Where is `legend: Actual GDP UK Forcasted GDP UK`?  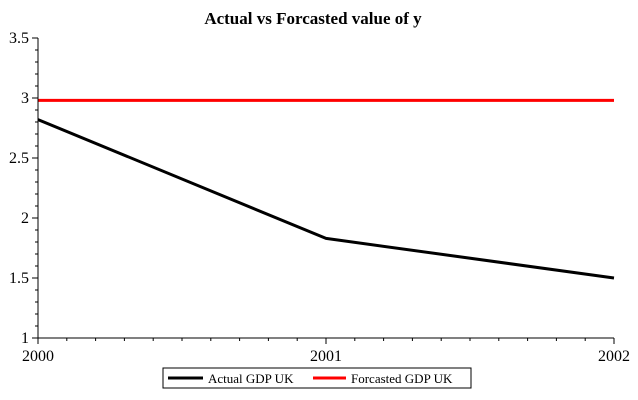
legend: Actual GDP UK Forcasted GDP UK is located at coordinates (317, 378).